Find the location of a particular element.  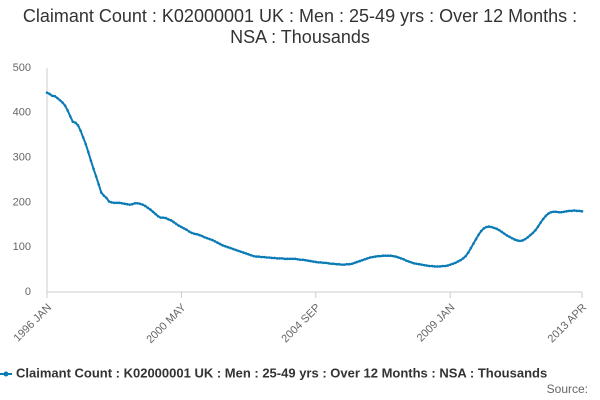

x-tick-label: 2000 MAY is located at coordinates (166, 323).